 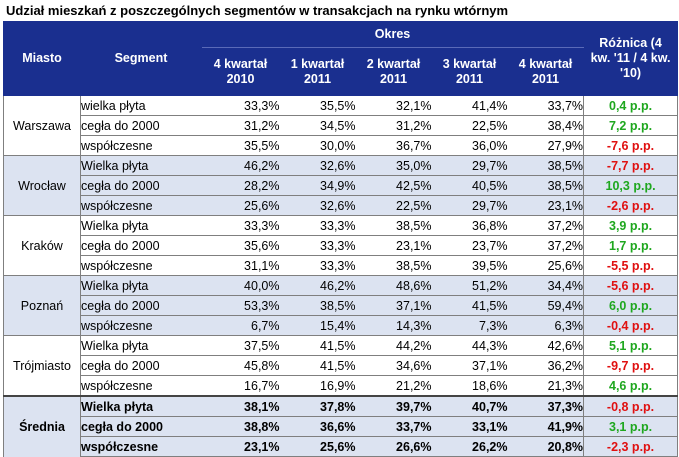 What do you see at coordinates (631, 205) in the screenshot?
I see `diff-cell: -2,6 p.p.` at bounding box center [631, 205].